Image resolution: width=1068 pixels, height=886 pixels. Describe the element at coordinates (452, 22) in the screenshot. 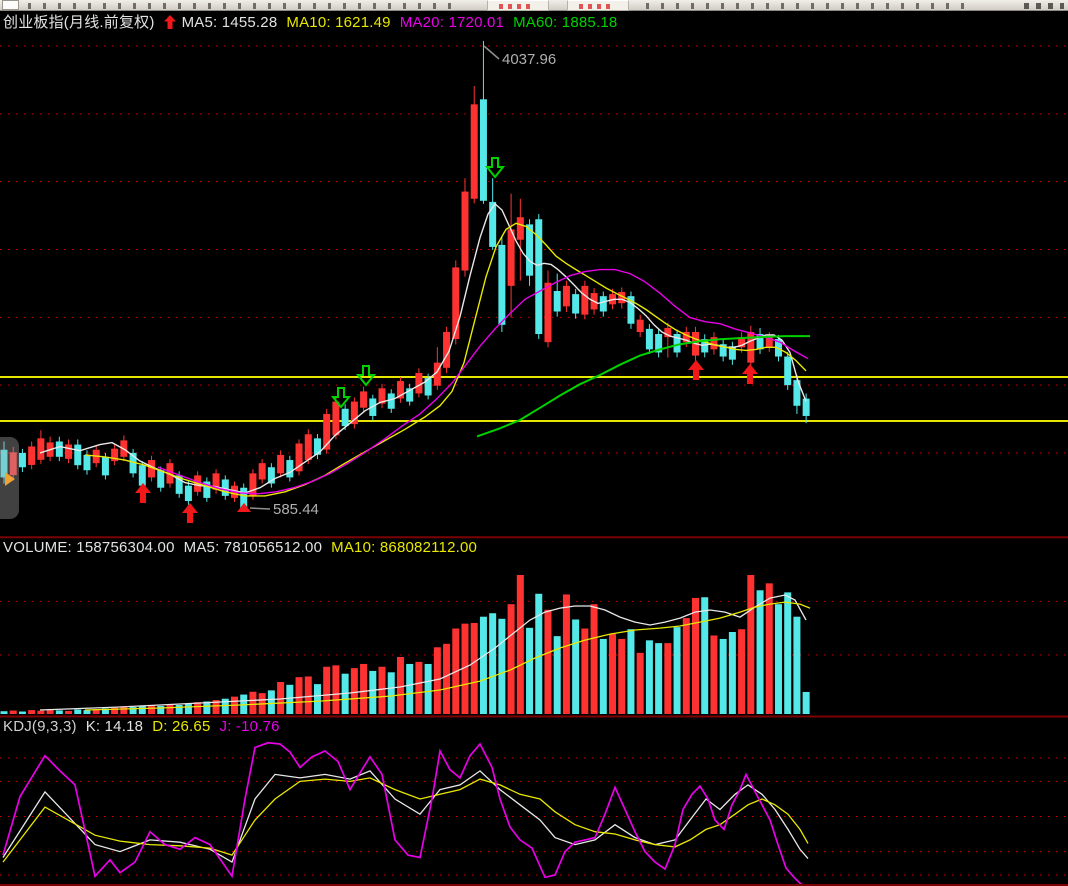

I see `ma20-legend: MA20: 1720.01` at that location.